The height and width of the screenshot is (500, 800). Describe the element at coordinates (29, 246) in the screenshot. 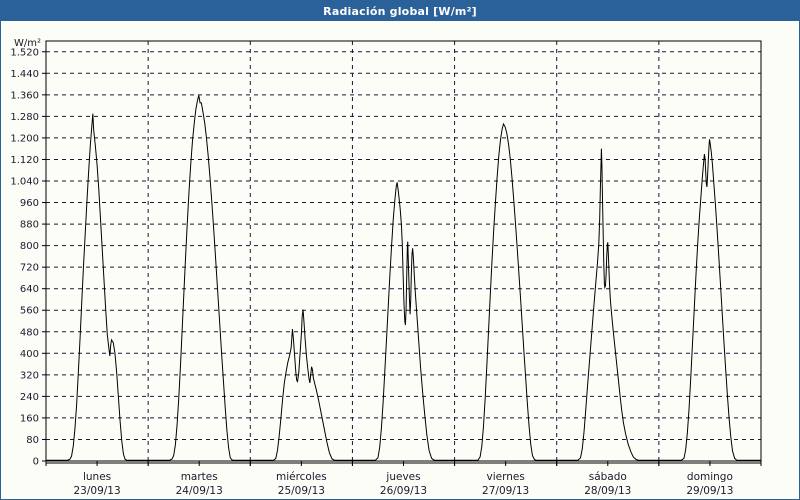

I see `y-axis-tick-label: 800` at that location.